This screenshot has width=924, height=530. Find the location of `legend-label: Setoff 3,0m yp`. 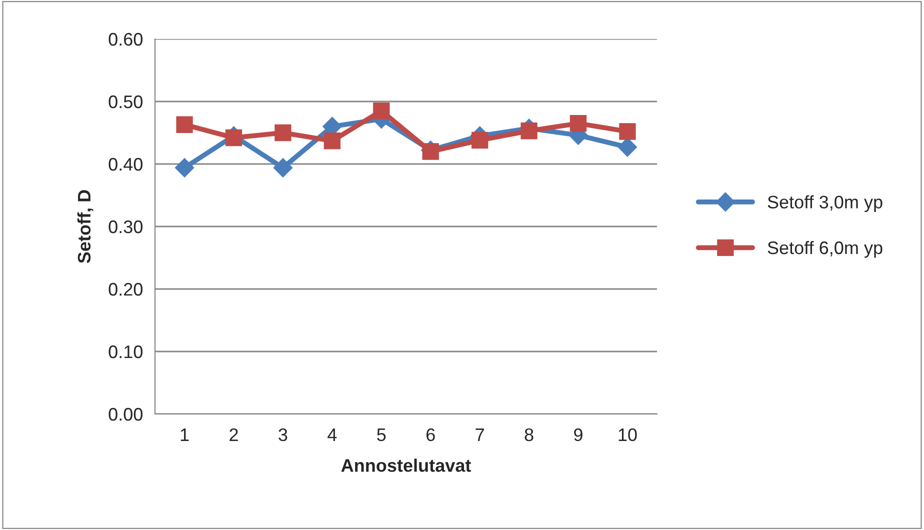

legend-label: Setoff 3,0m yp is located at coordinates (825, 203).